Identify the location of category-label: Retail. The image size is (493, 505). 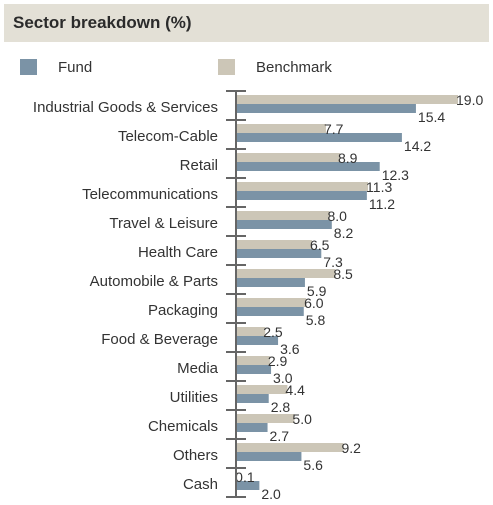
(199, 165).